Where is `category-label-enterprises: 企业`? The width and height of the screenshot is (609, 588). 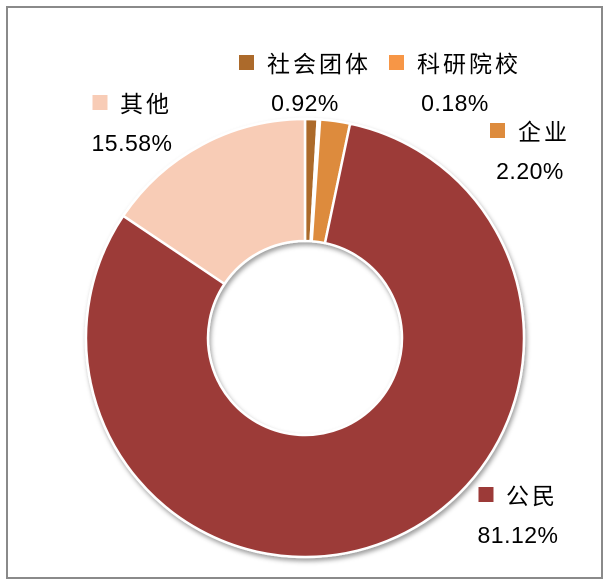
category-label-enterprises: 企业 is located at coordinates (544, 132).